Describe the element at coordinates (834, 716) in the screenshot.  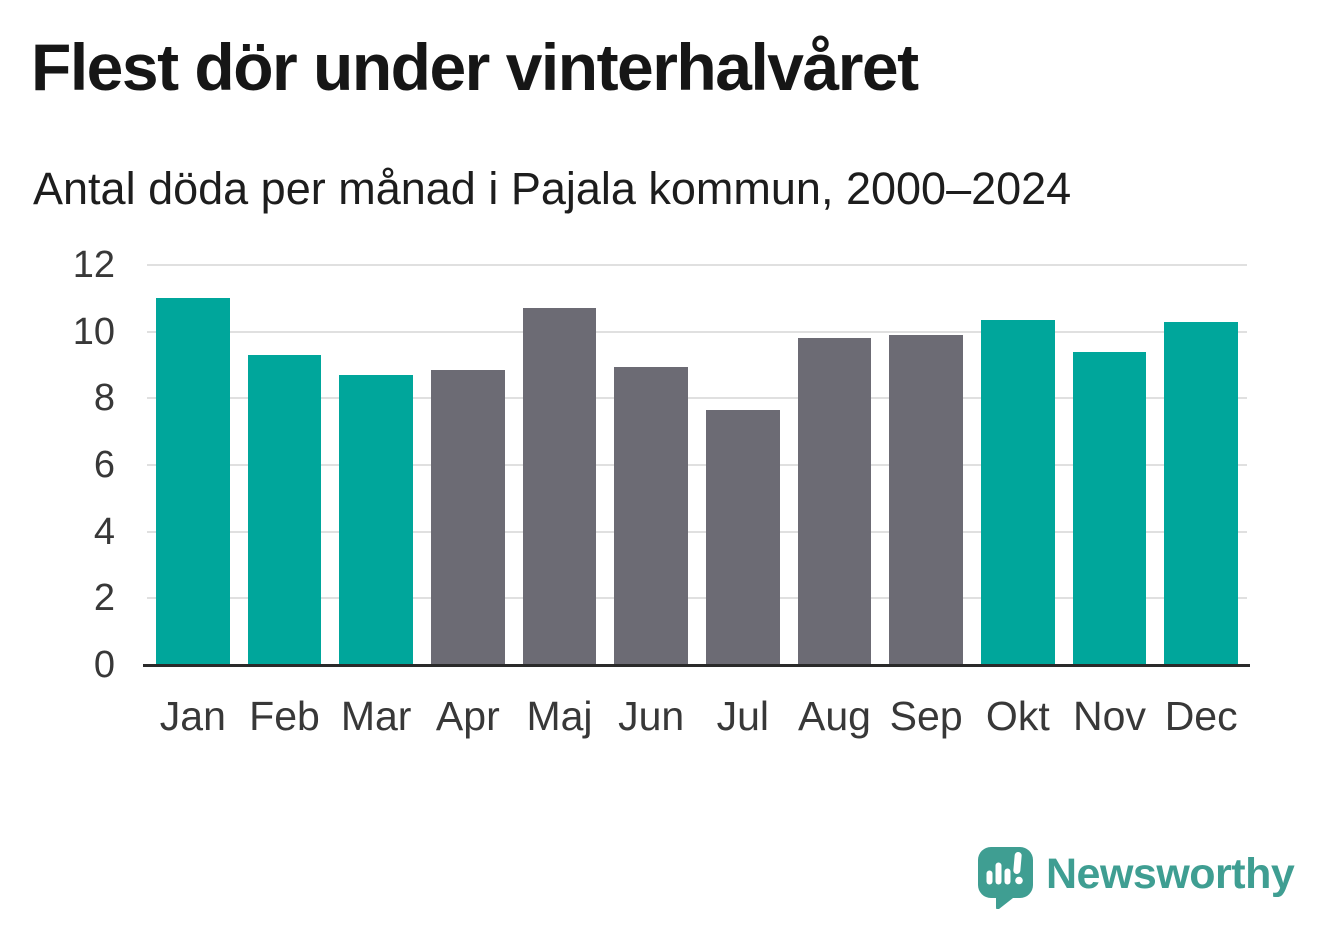
I see `x-tick-label-aug: Aug` at that location.